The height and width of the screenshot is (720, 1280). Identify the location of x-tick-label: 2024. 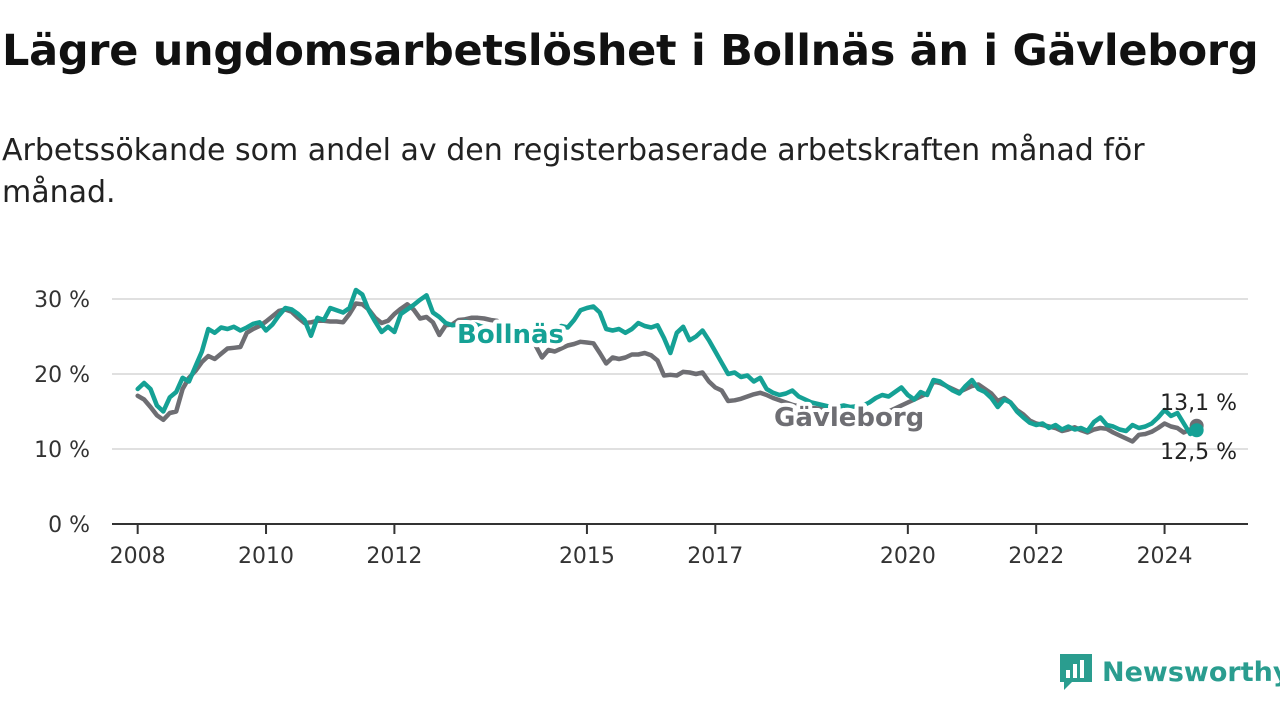
(1165, 556).